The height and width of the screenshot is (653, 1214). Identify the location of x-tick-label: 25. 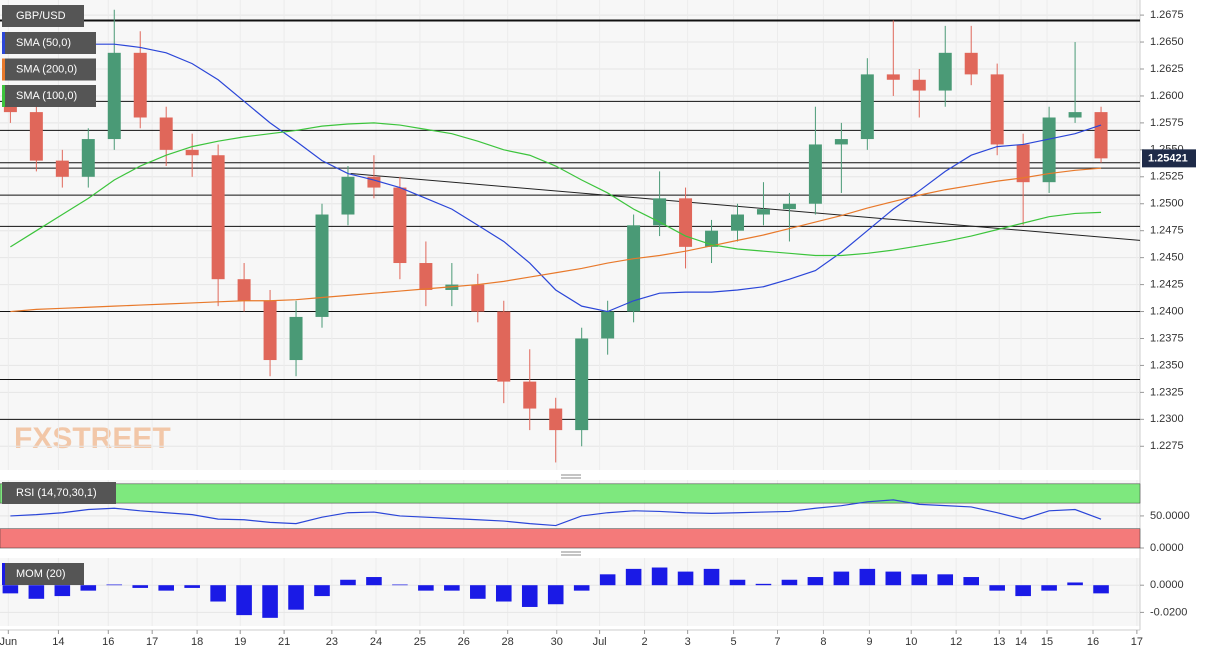
(420, 642).